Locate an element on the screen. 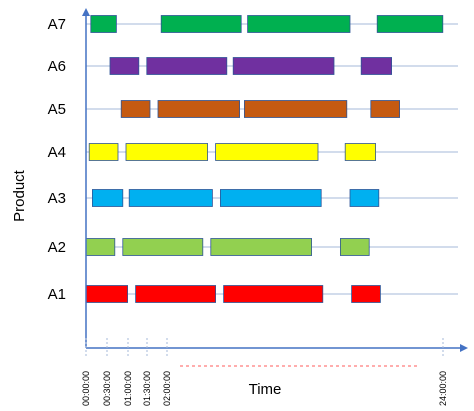  product-labels: A7 A6 A5 A4 A3 A2 A1 is located at coordinates (57, 159).